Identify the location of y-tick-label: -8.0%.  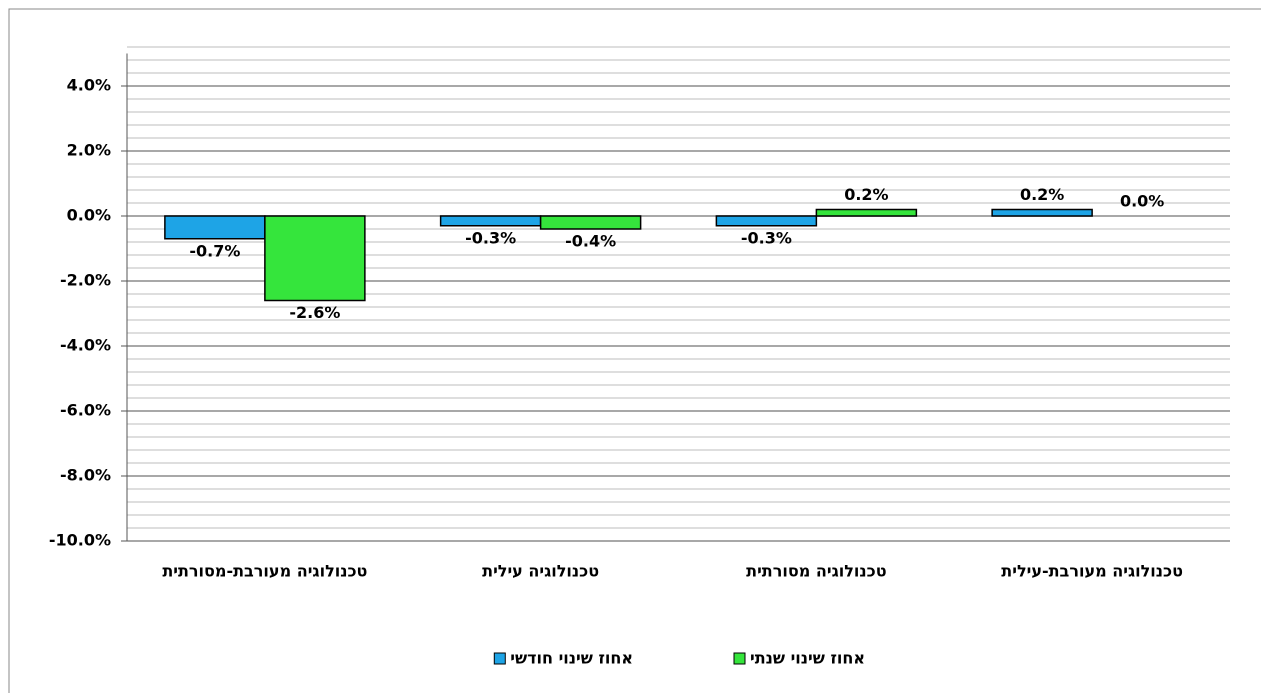
(85, 475).